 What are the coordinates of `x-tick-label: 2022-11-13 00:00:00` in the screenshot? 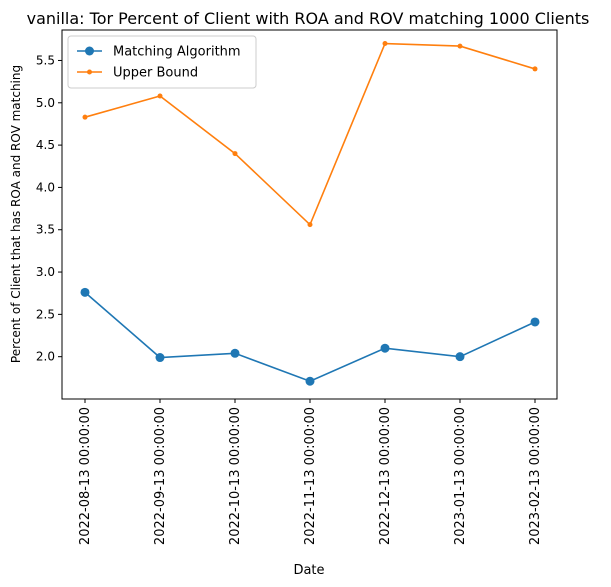 It's located at (310, 476).